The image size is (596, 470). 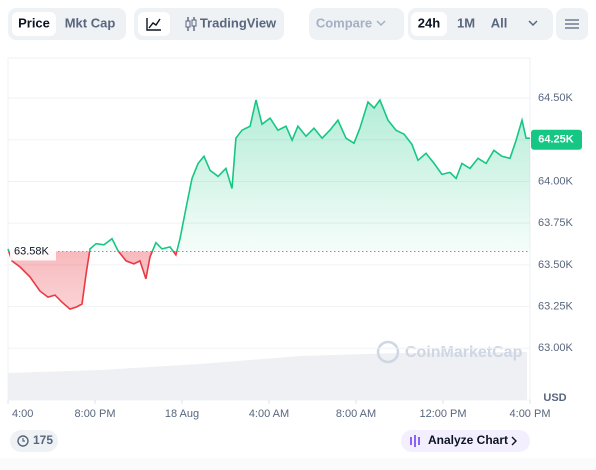 I want to click on x-tick-label: 4:00 PM, so click(x=530, y=414).